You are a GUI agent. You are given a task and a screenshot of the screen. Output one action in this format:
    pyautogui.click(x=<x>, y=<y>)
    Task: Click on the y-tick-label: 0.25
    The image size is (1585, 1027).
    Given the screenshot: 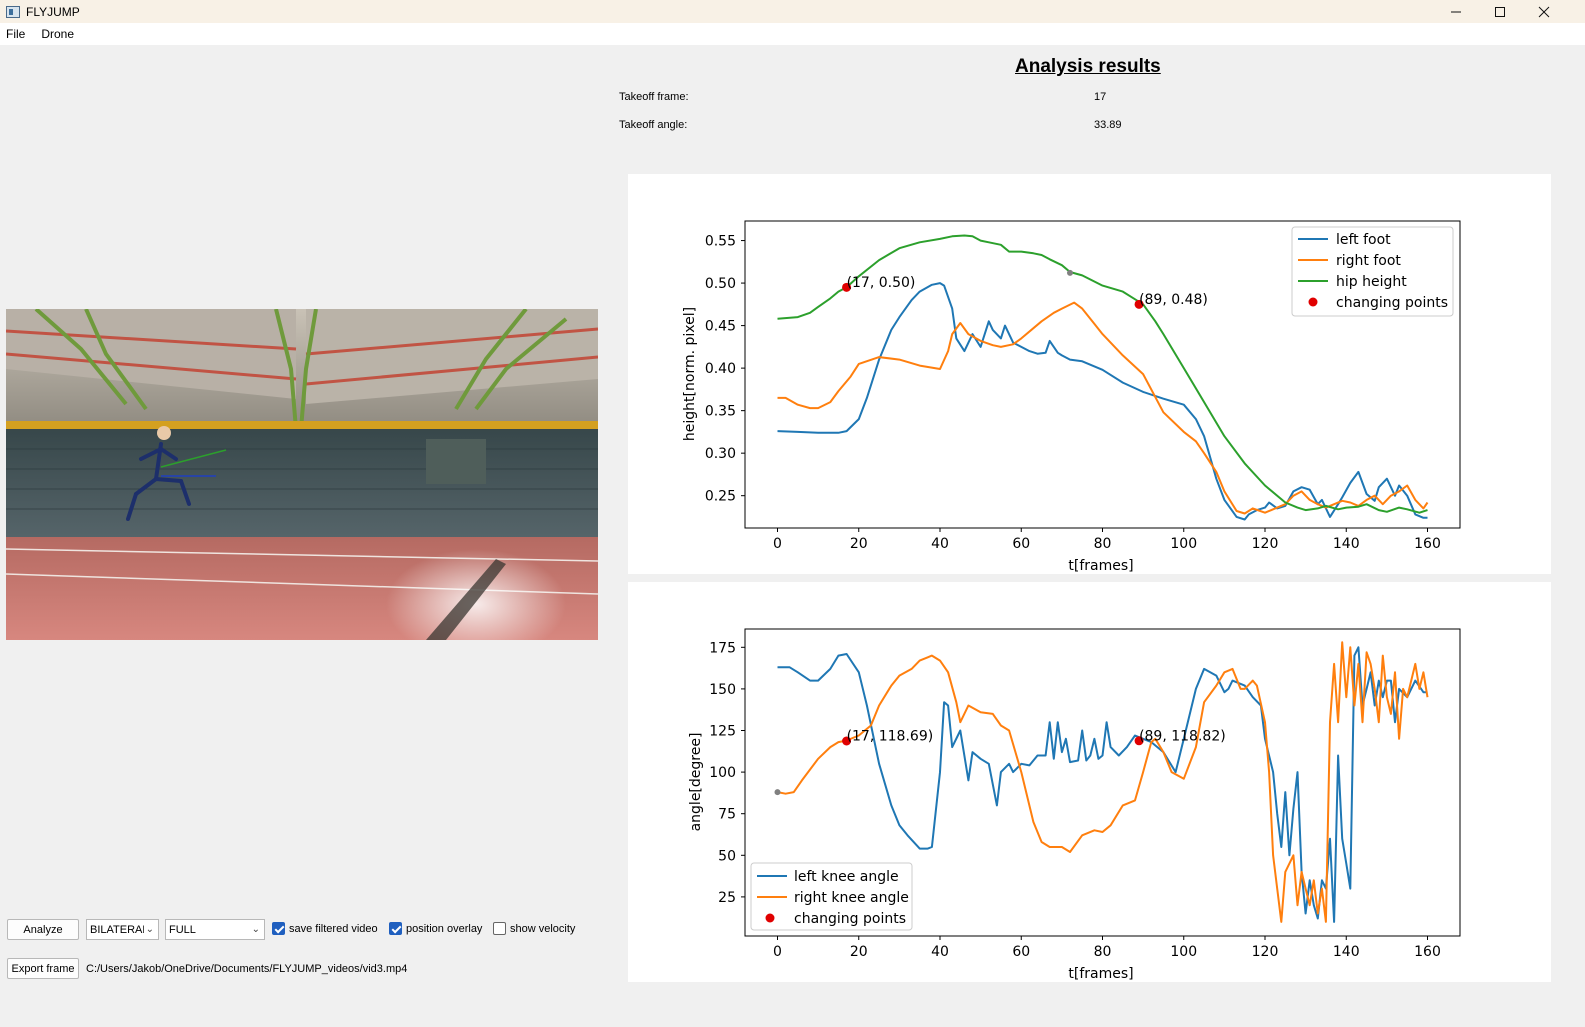 What is the action you would take?
    pyautogui.click(x=720, y=497)
    